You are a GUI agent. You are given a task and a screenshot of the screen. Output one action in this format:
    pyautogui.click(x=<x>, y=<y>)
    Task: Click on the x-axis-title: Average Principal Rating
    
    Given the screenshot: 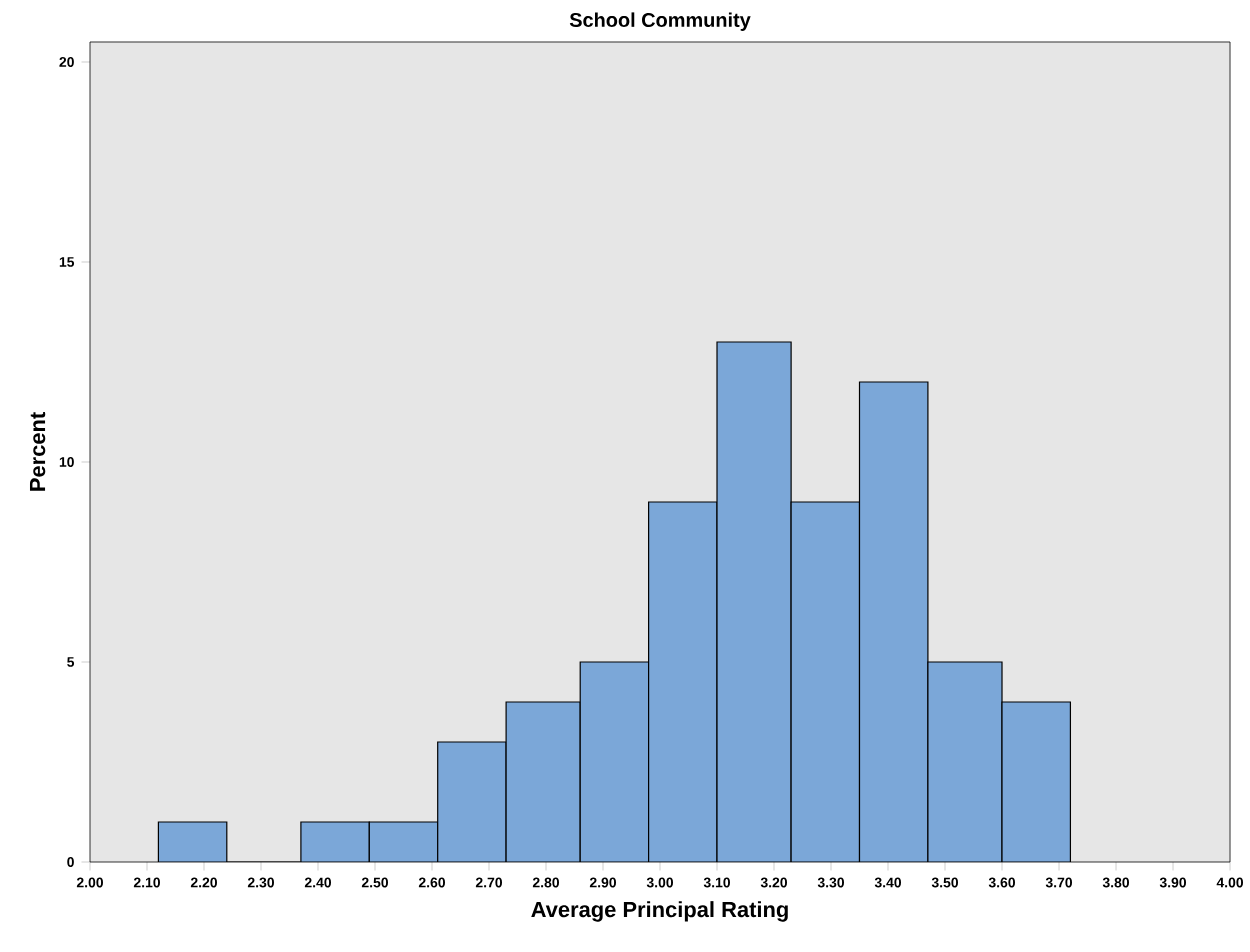 What is the action you would take?
    pyautogui.click(x=659, y=911)
    